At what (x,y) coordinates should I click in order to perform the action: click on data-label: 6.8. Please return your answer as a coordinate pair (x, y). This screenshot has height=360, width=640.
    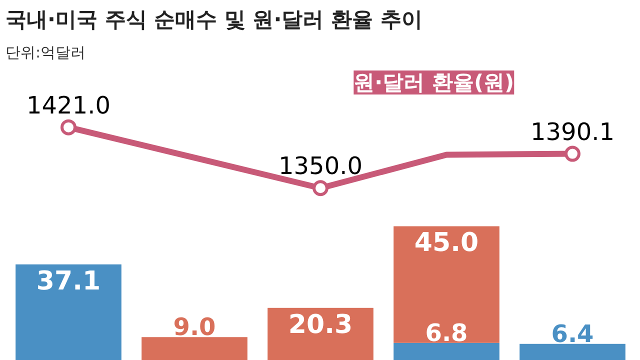
    Looking at the image, I should click on (446, 332).